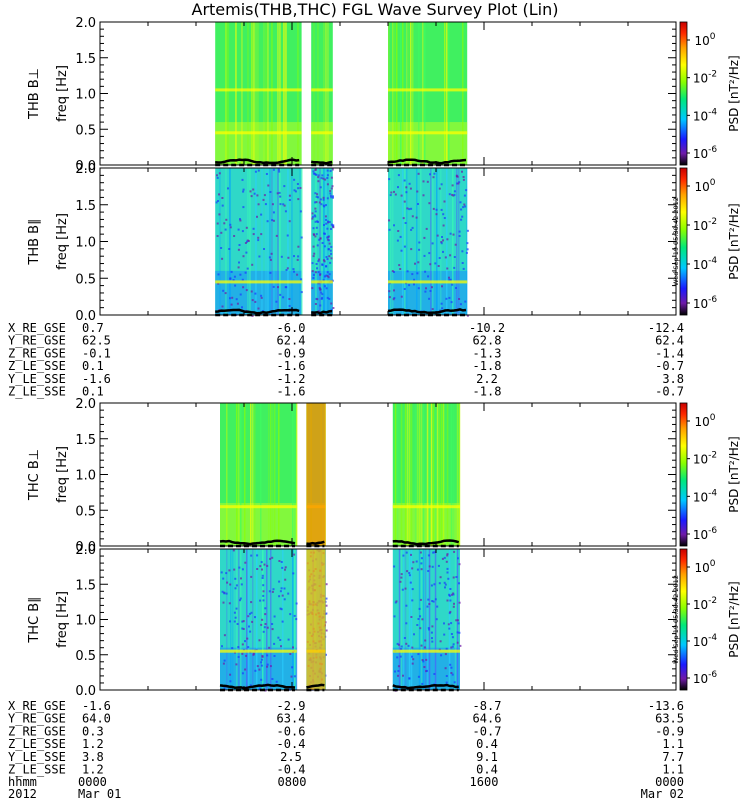 The width and height of the screenshot is (750, 800). Describe the element at coordinates (85, 316) in the screenshot. I see `y-tick-label: 0.0` at that location.